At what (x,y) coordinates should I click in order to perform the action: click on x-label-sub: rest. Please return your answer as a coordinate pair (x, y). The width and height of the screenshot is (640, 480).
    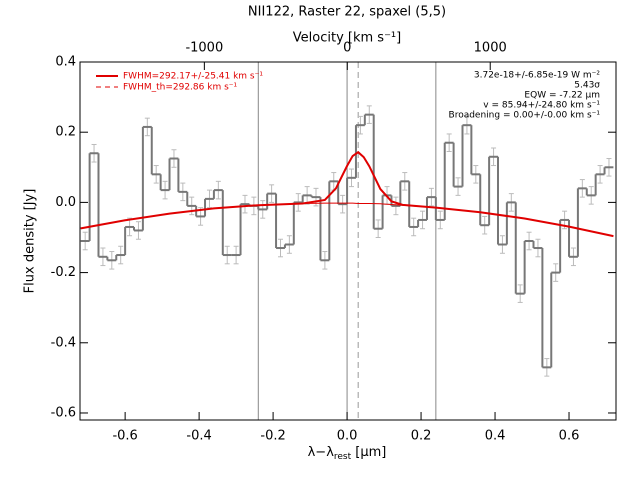
    Looking at the image, I should click on (343, 457).